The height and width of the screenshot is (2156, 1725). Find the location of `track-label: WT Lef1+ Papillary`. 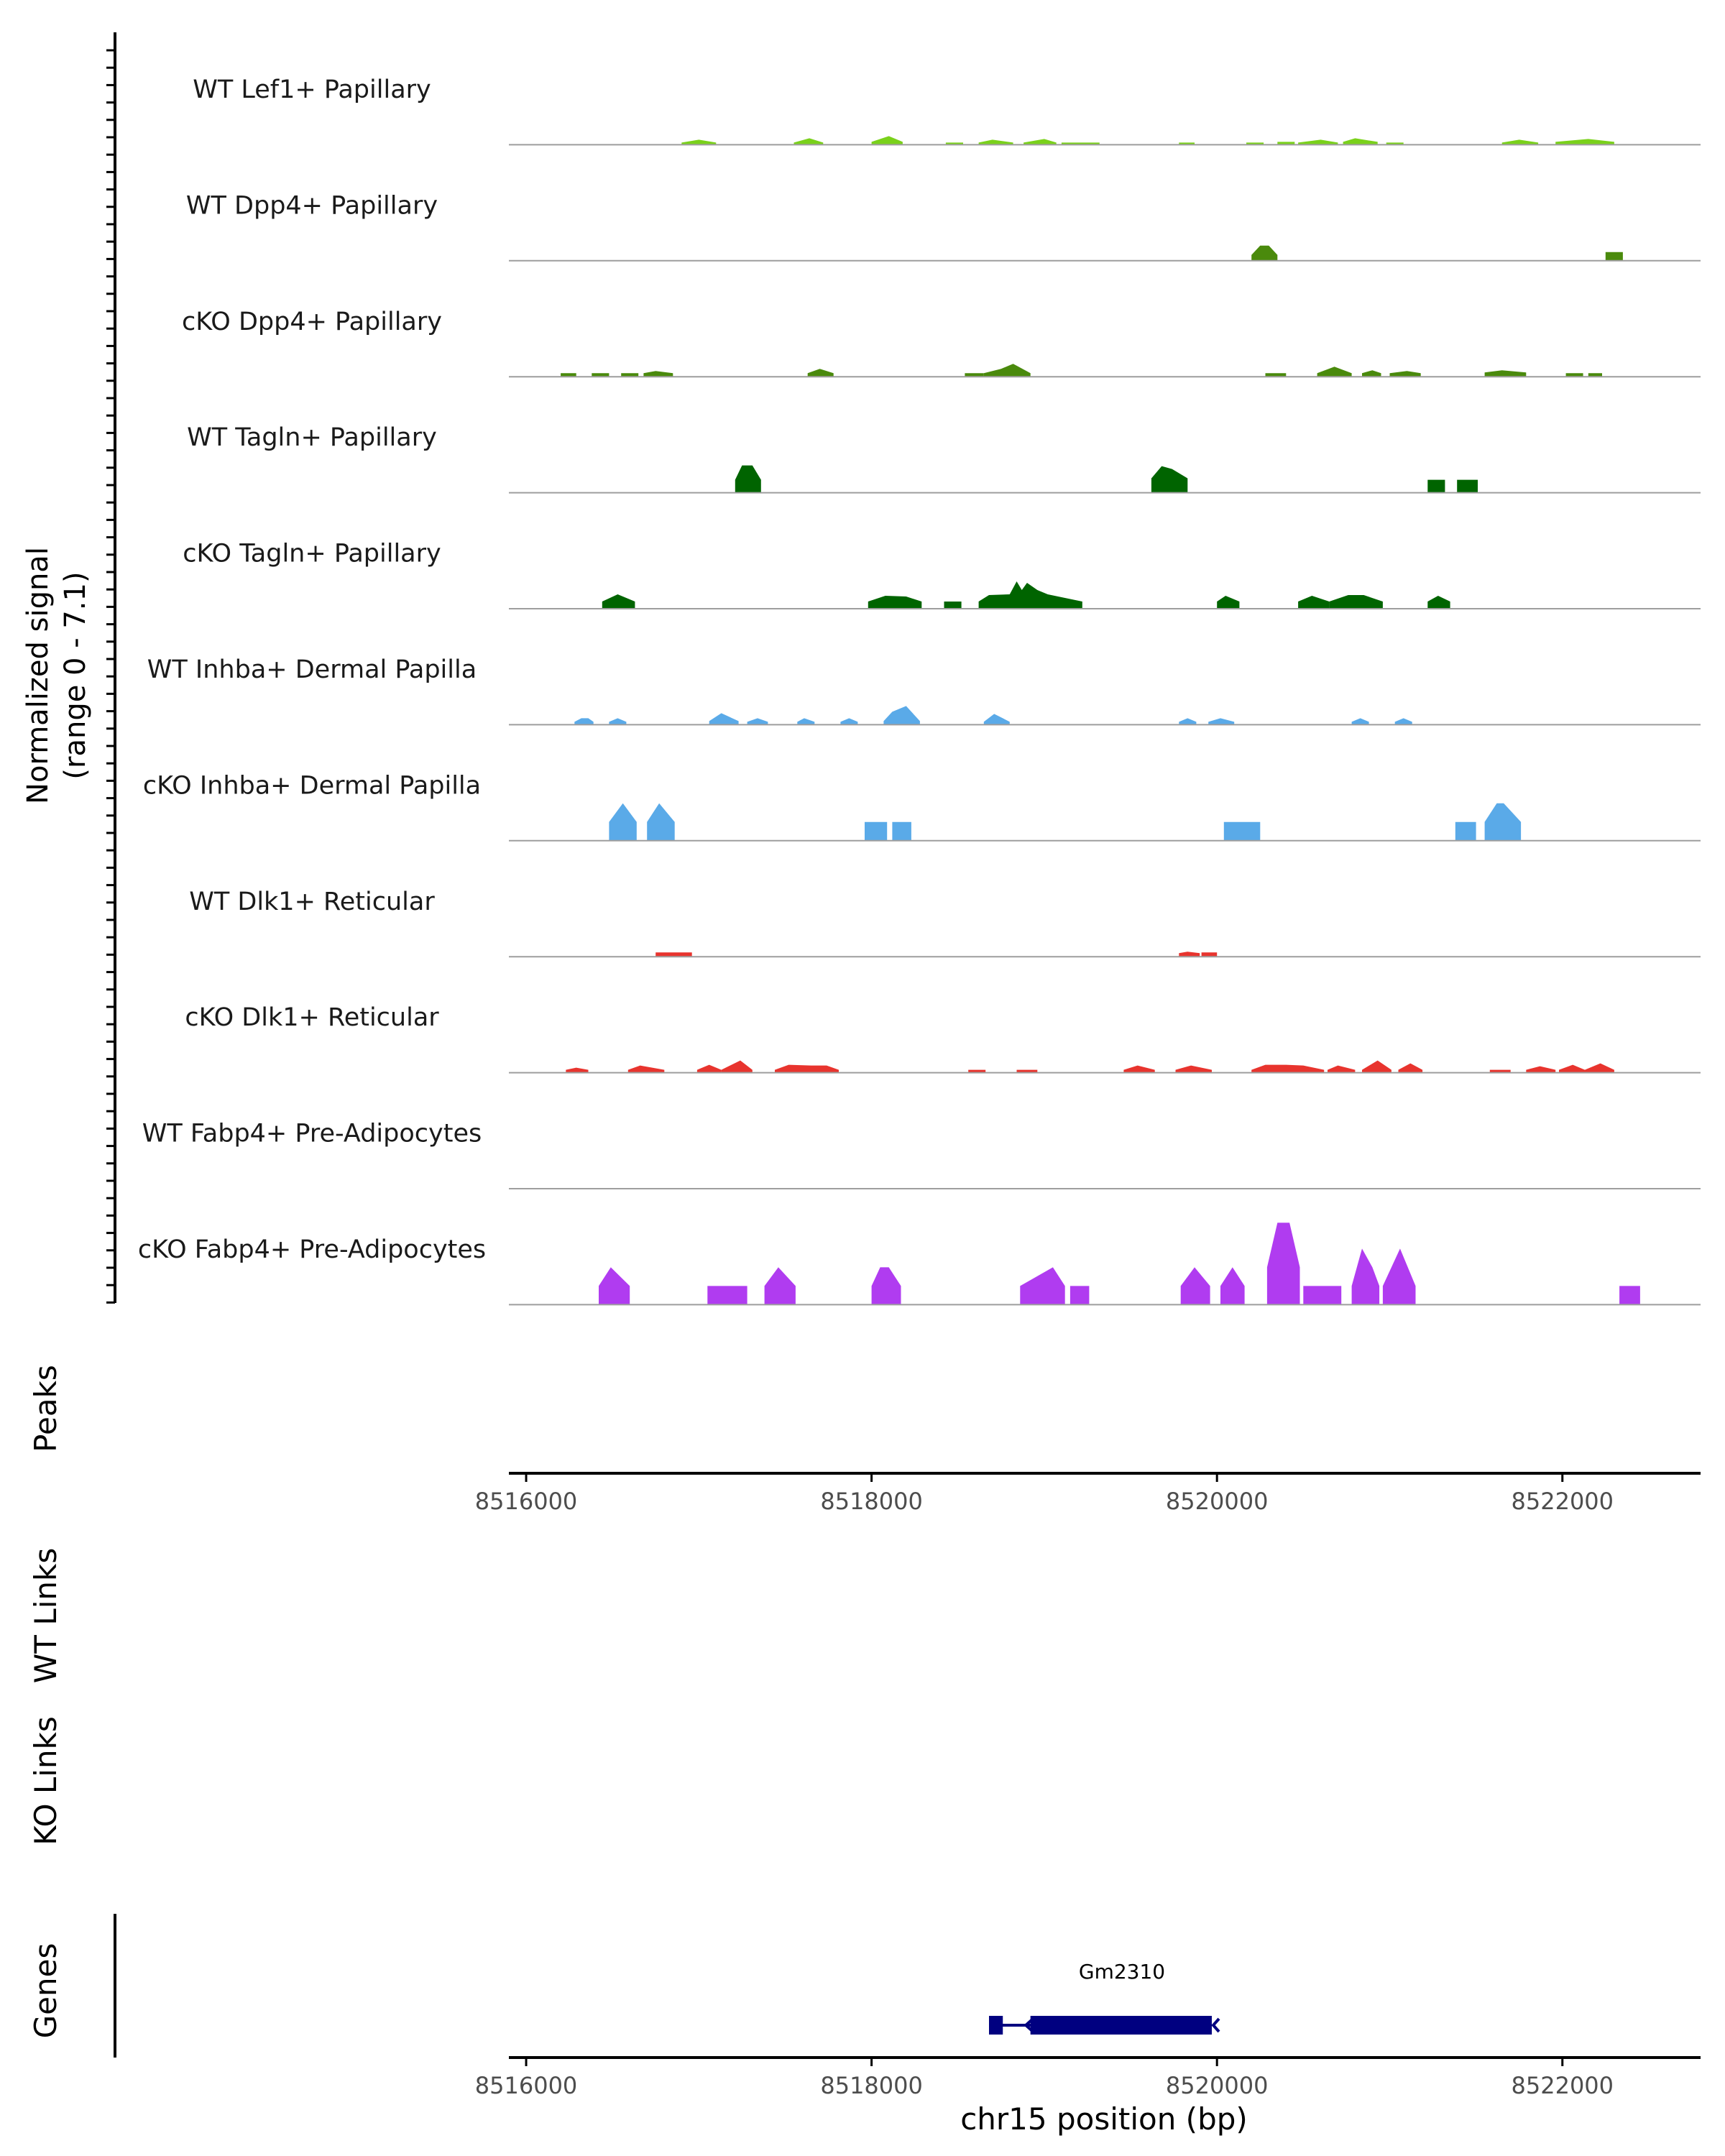

track-label: WT Lef1+ Papillary is located at coordinates (312, 90).